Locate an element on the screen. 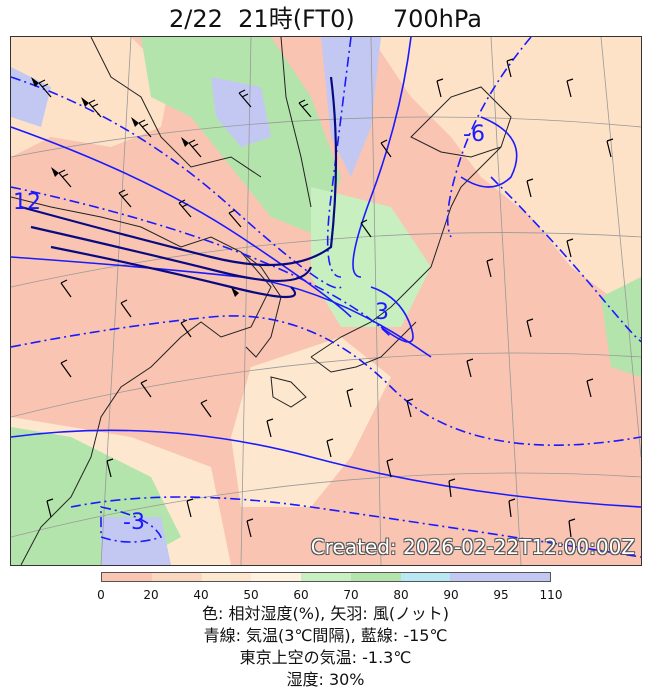 Image resolution: width=651 pixels, height=698 pixels. colorbar-tick-label: 0 is located at coordinates (101, 595).